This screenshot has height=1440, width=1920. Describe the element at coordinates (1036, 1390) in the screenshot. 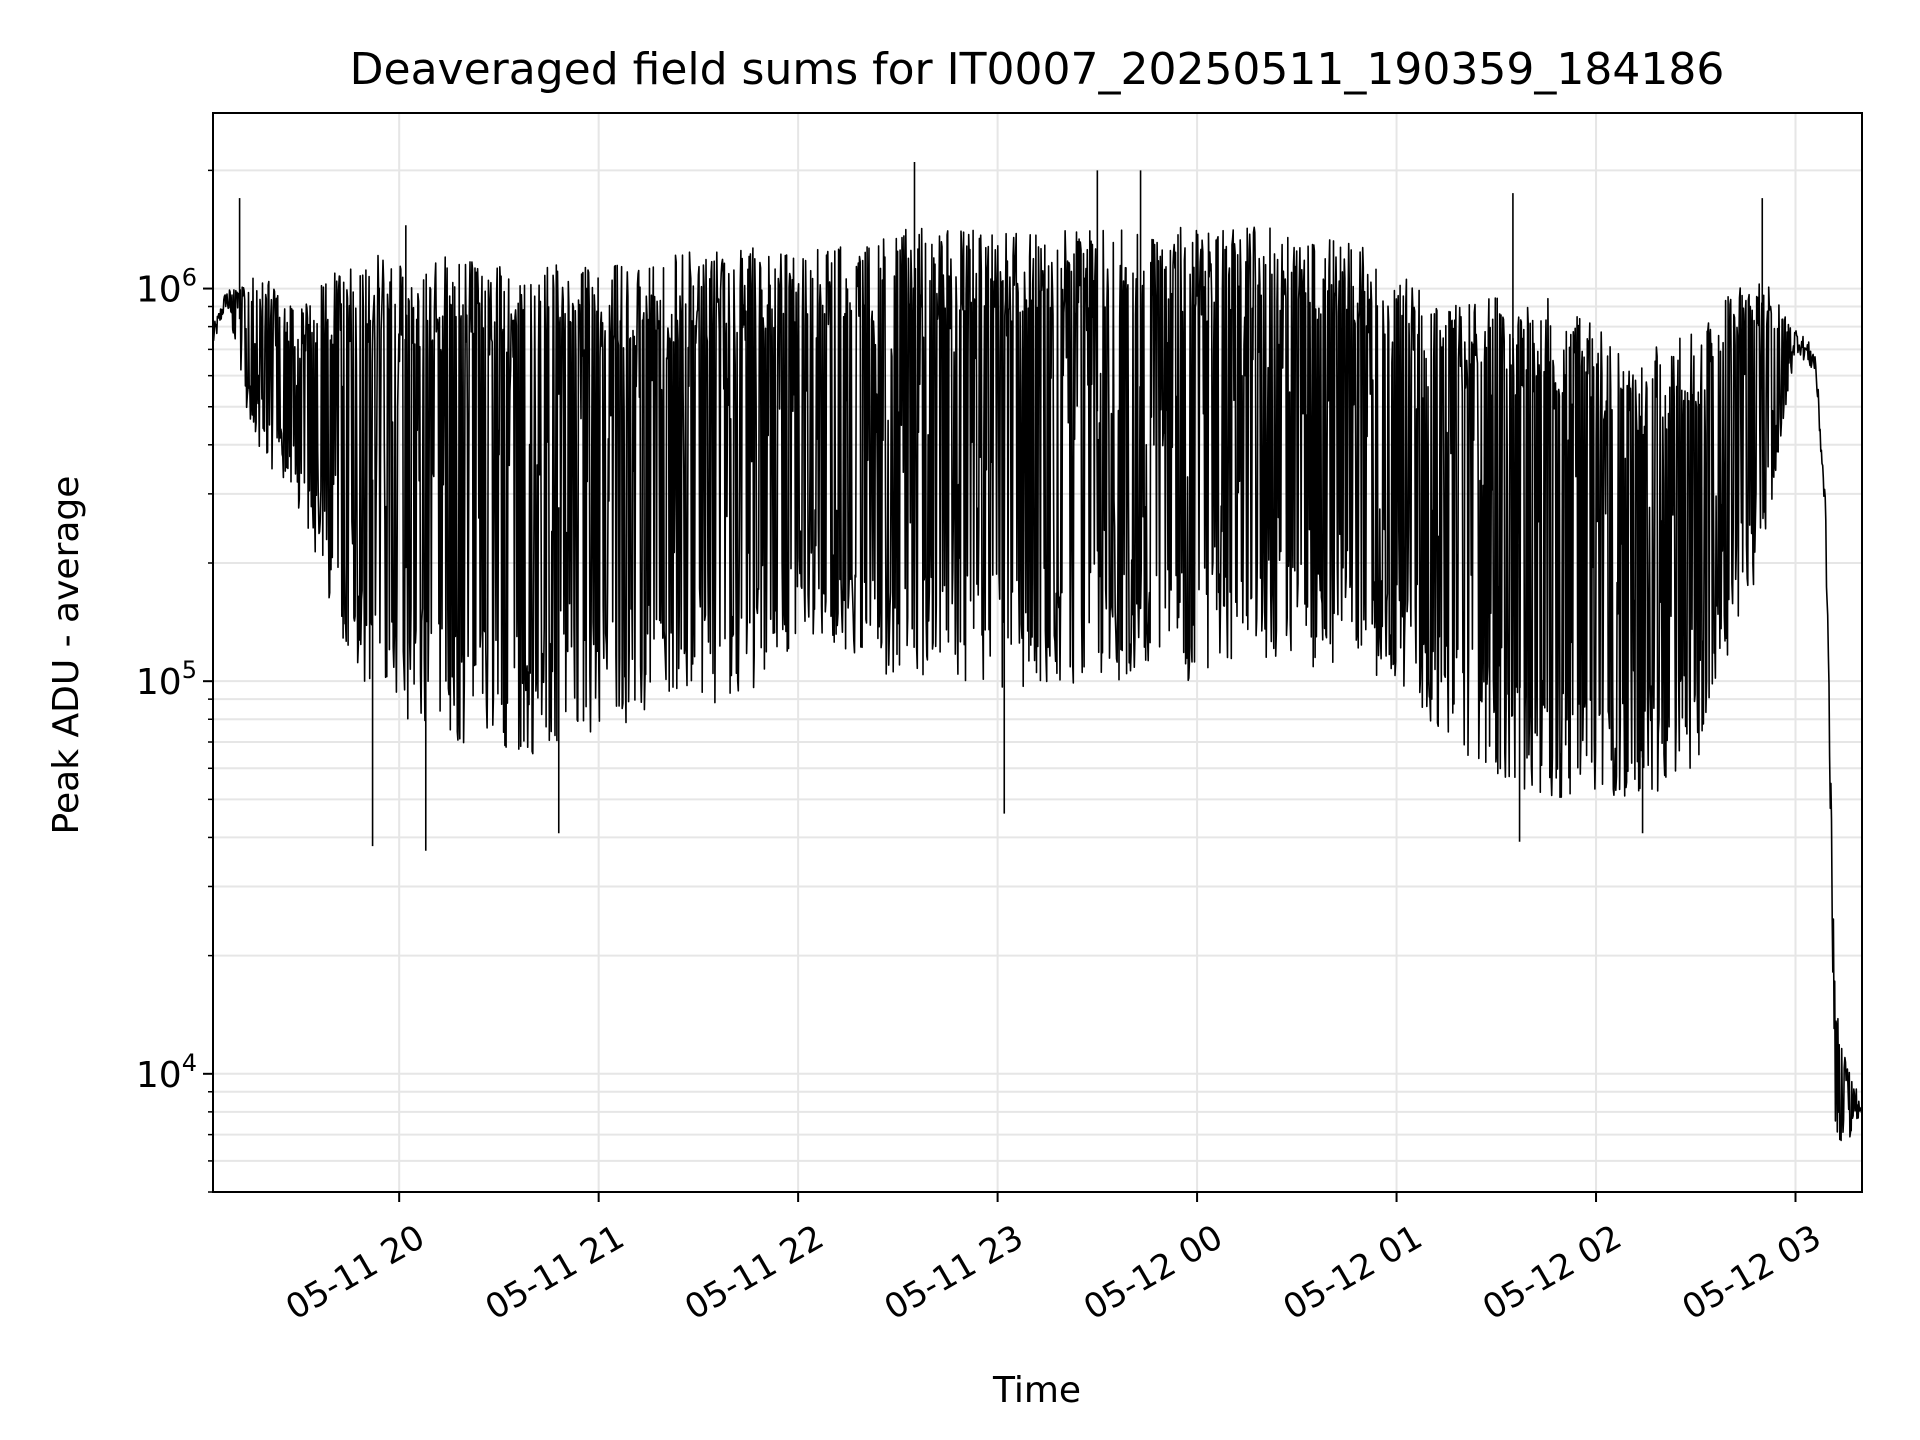

I see `x-axis-label: Time` at that location.